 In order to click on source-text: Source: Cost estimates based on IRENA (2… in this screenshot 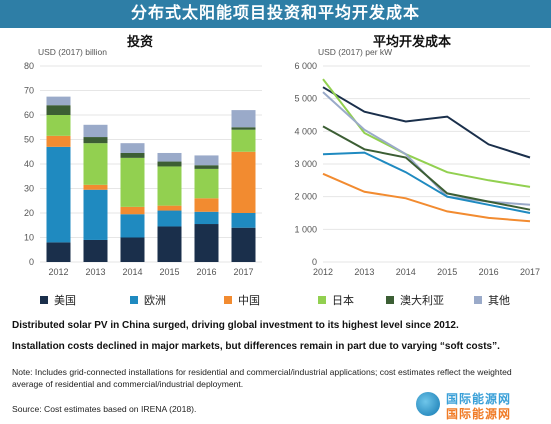, I will do `click(104, 409)`.